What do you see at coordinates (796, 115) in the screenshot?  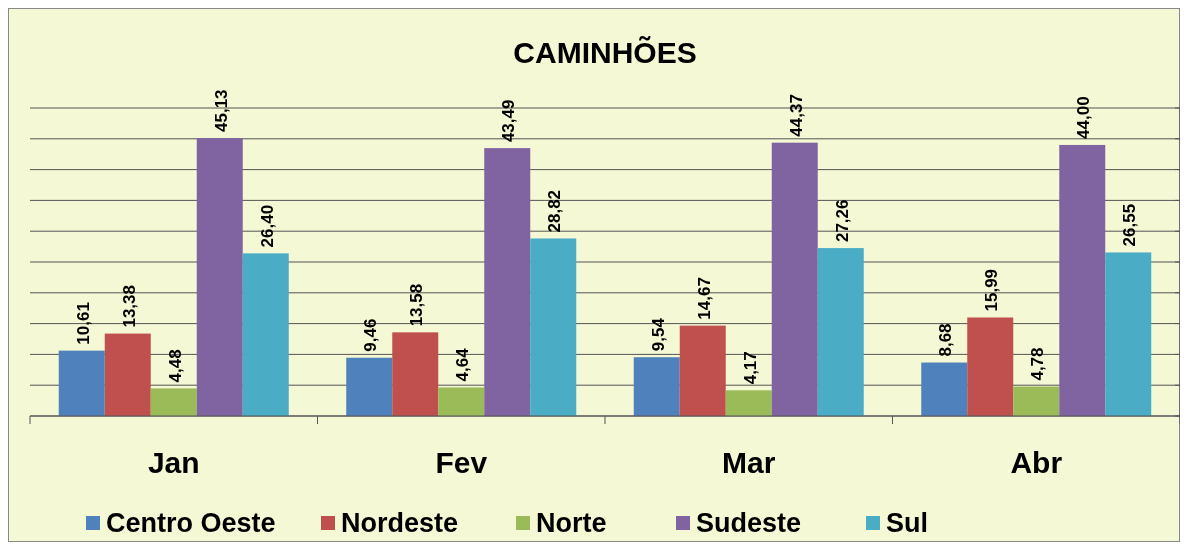 I see `data-label: 44,37` at bounding box center [796, 115].